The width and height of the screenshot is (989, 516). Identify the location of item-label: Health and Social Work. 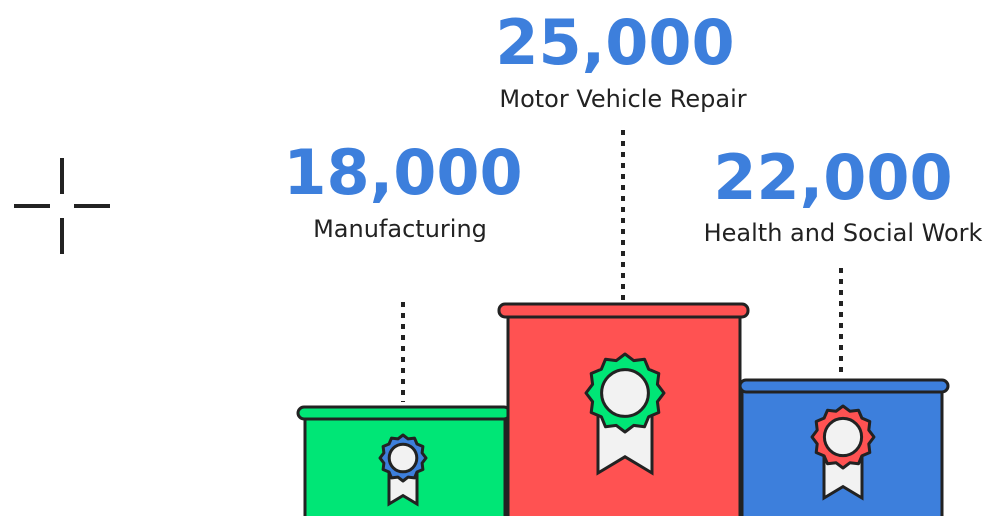
(843, 233).